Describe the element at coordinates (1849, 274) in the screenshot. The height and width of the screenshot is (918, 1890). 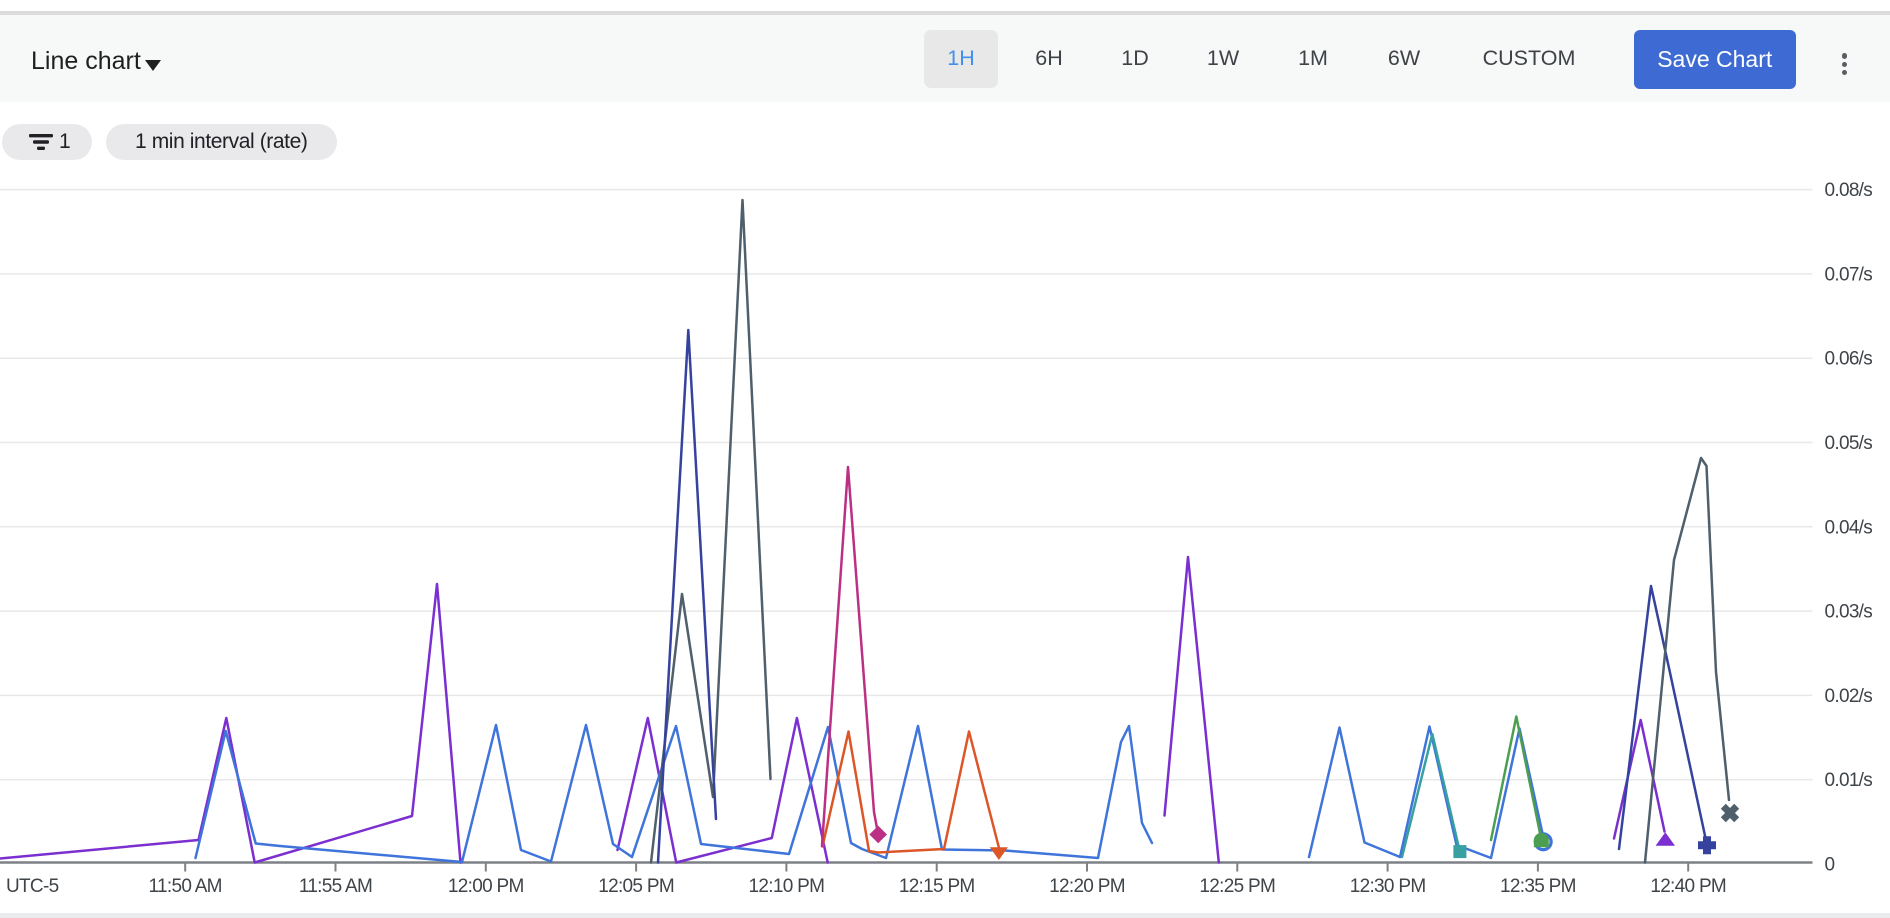
I see `svg-text: 0.07/s` at that location.